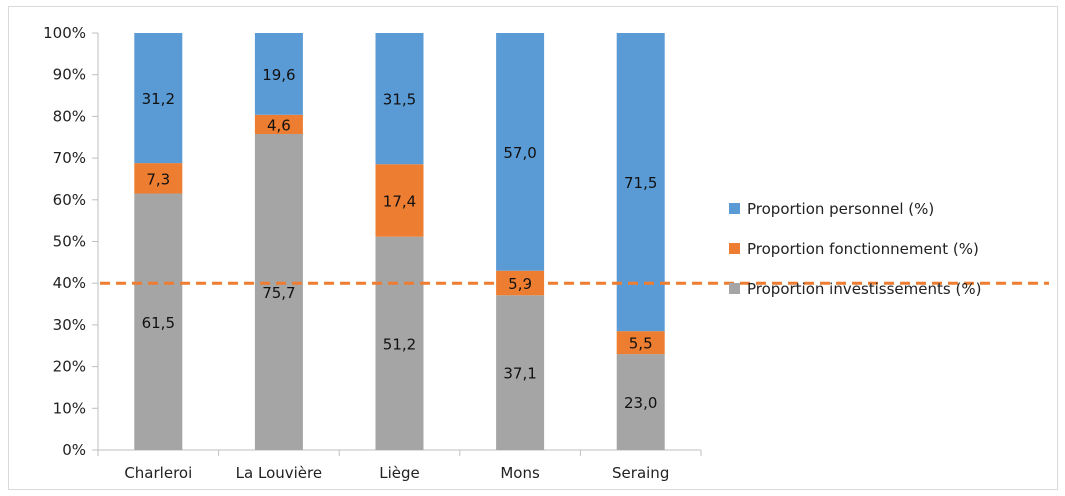  What do you see at coordinates (69, 283) in the screenshot?
I see `y-tick-label: 40%` at bounding box center [69, 283].